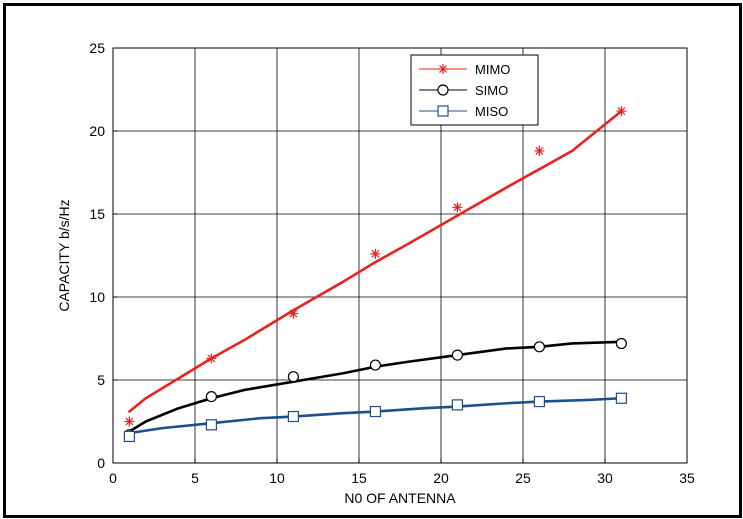 This screenshot has width=743, height=519. Describe the element at coordinates (359, 478) in the screenshot. I see `x-tick-label: 15` at that location.